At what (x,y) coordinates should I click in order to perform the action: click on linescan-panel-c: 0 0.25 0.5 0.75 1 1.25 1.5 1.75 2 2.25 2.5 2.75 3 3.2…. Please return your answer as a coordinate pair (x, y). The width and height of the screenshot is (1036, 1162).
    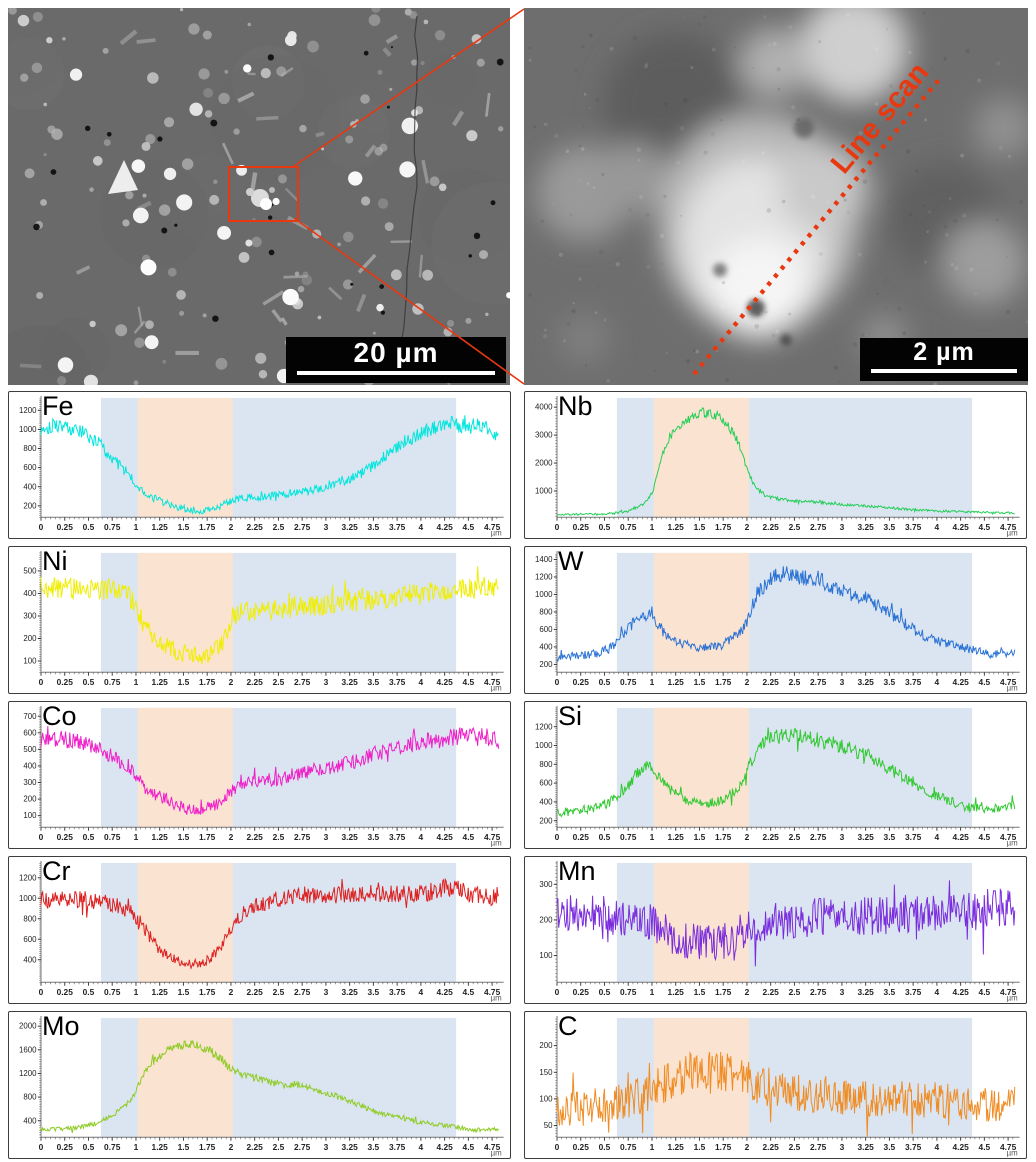
    Looking at the image, I should click on (775, 1085).